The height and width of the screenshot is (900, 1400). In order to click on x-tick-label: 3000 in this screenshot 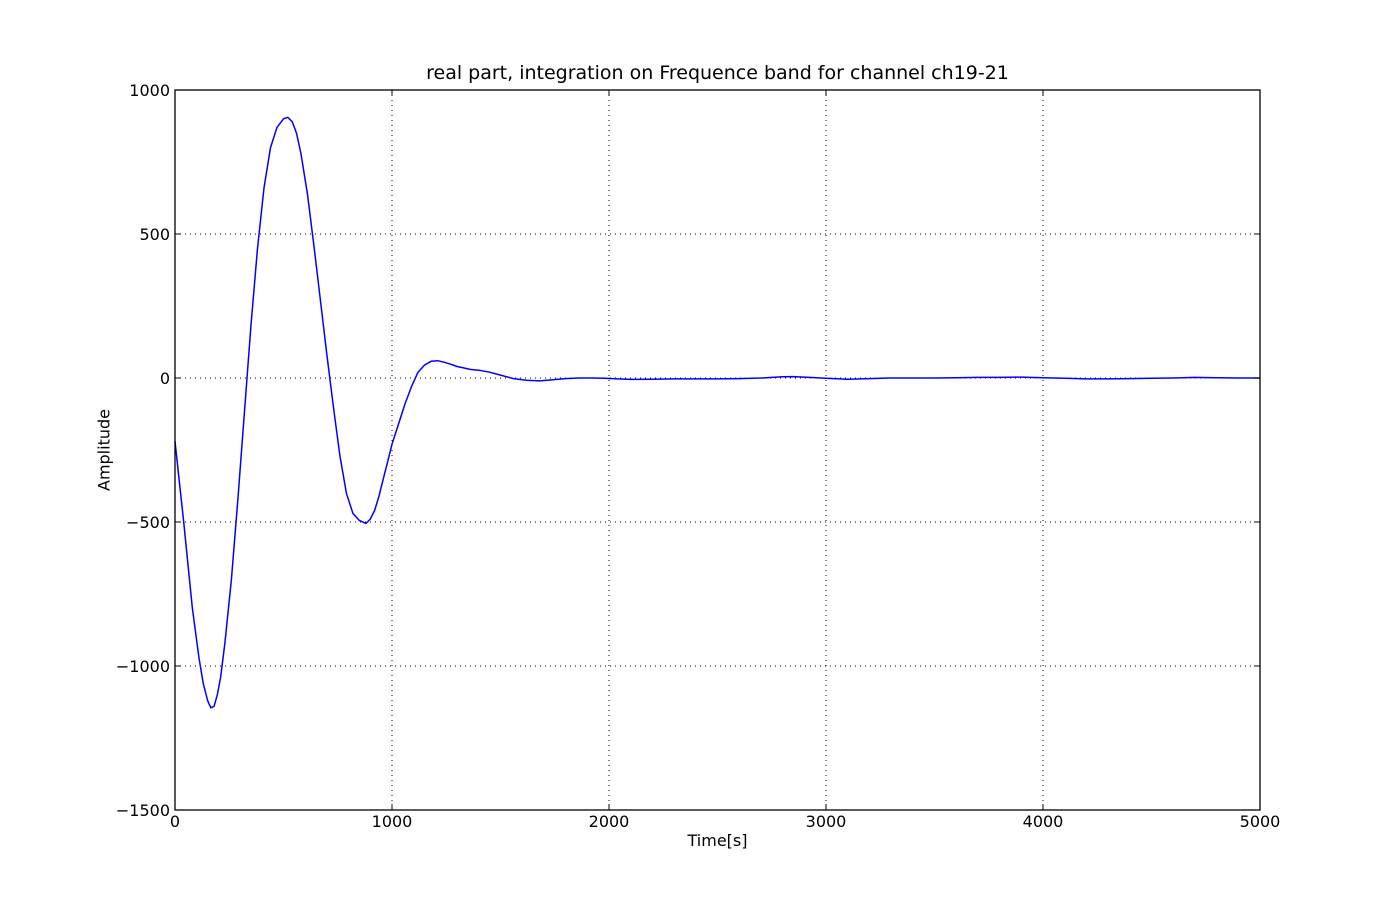, I will do `click(826, 821)`.